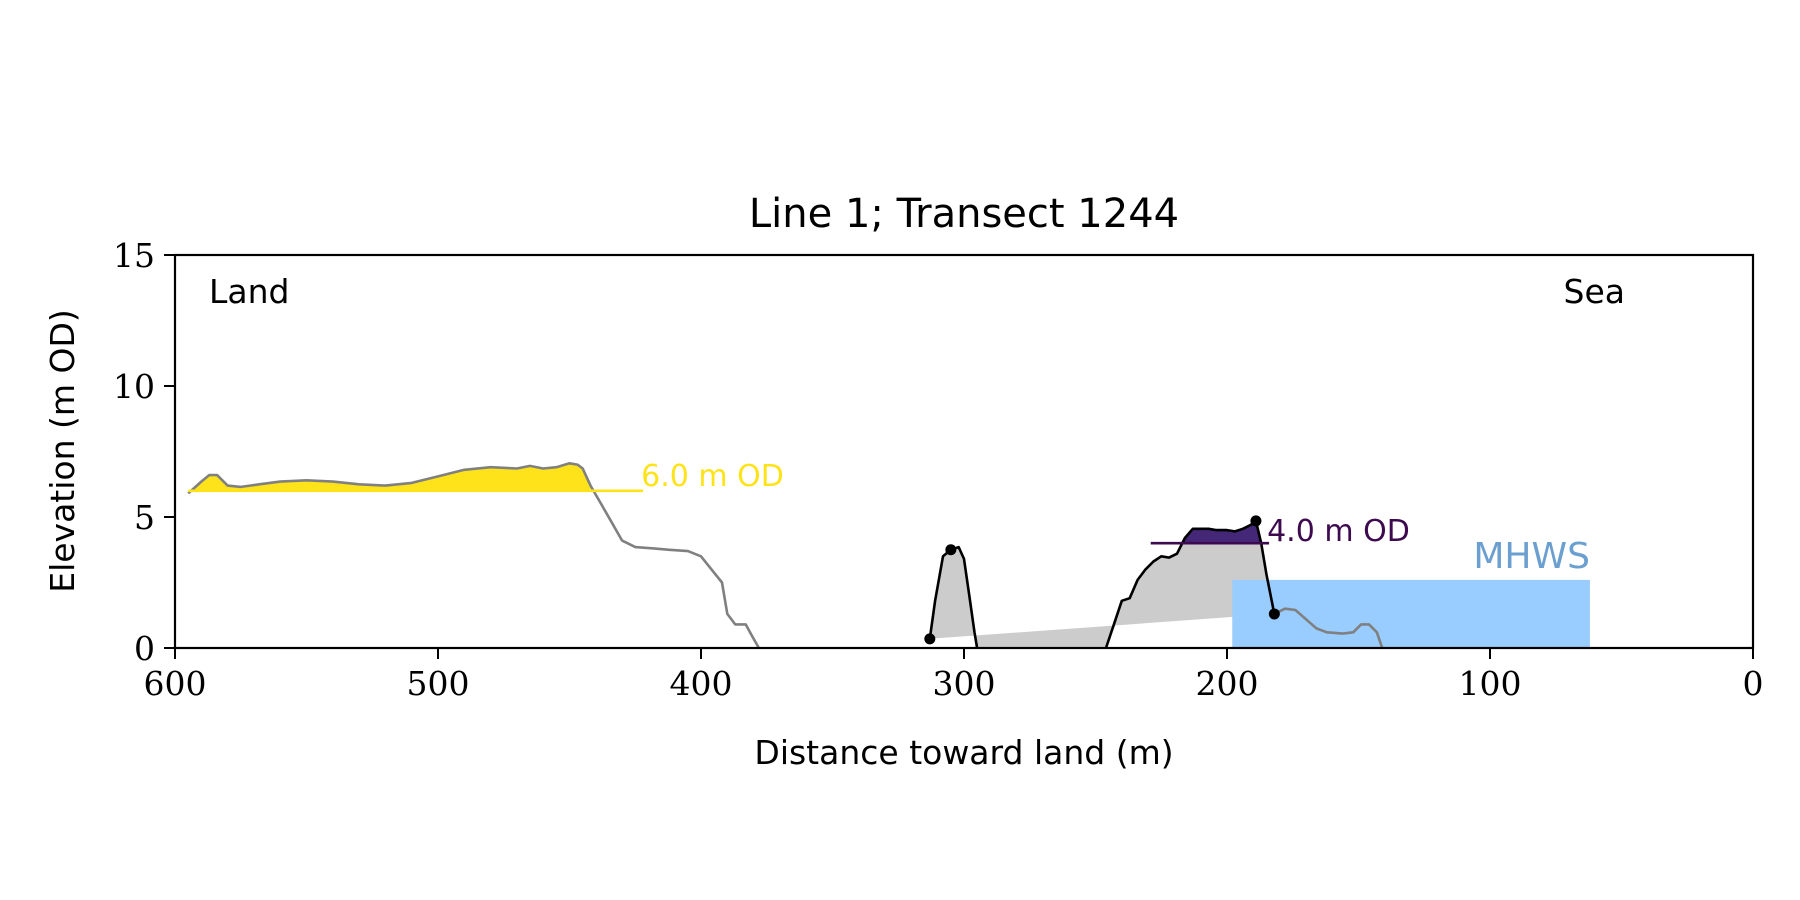 Image resolution: width=1800 pixels, height=900 pixels. Describe the element at coordinates (953, 597) in the screenshot. I see `dune-1-outline` at that location.